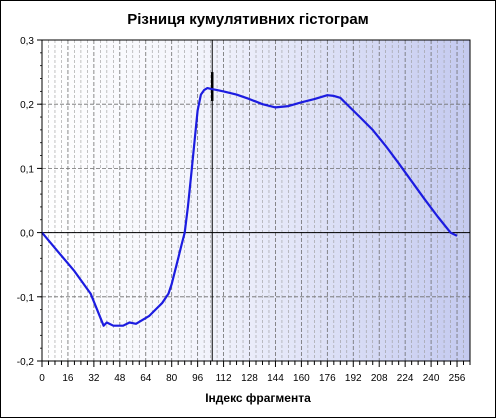 The height and width of the screenshot is (418, 496). What do you see at coordinates (27, 169) in the screenshot?
I see `y-tick-label: 0,1` at bounding box center [27, 169].